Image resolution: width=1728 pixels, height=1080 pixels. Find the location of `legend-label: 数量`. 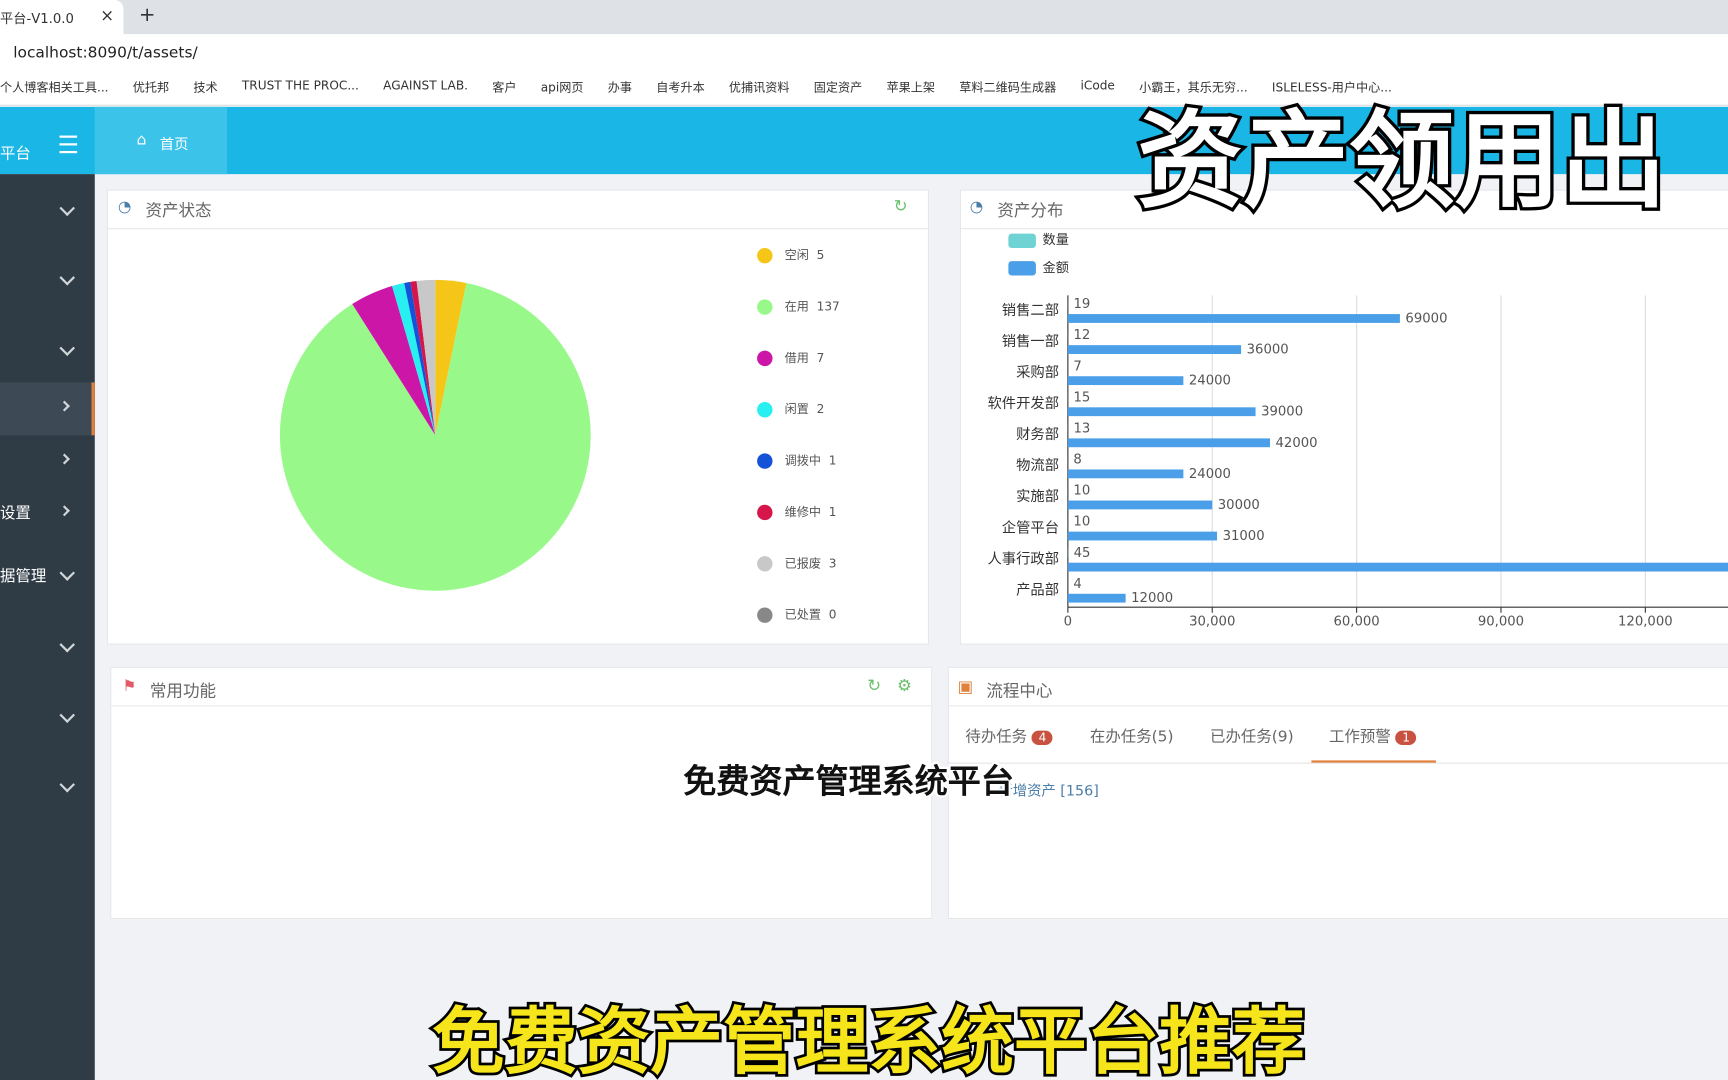

legend-label: 数量 is located at coordinates (1056, 240).